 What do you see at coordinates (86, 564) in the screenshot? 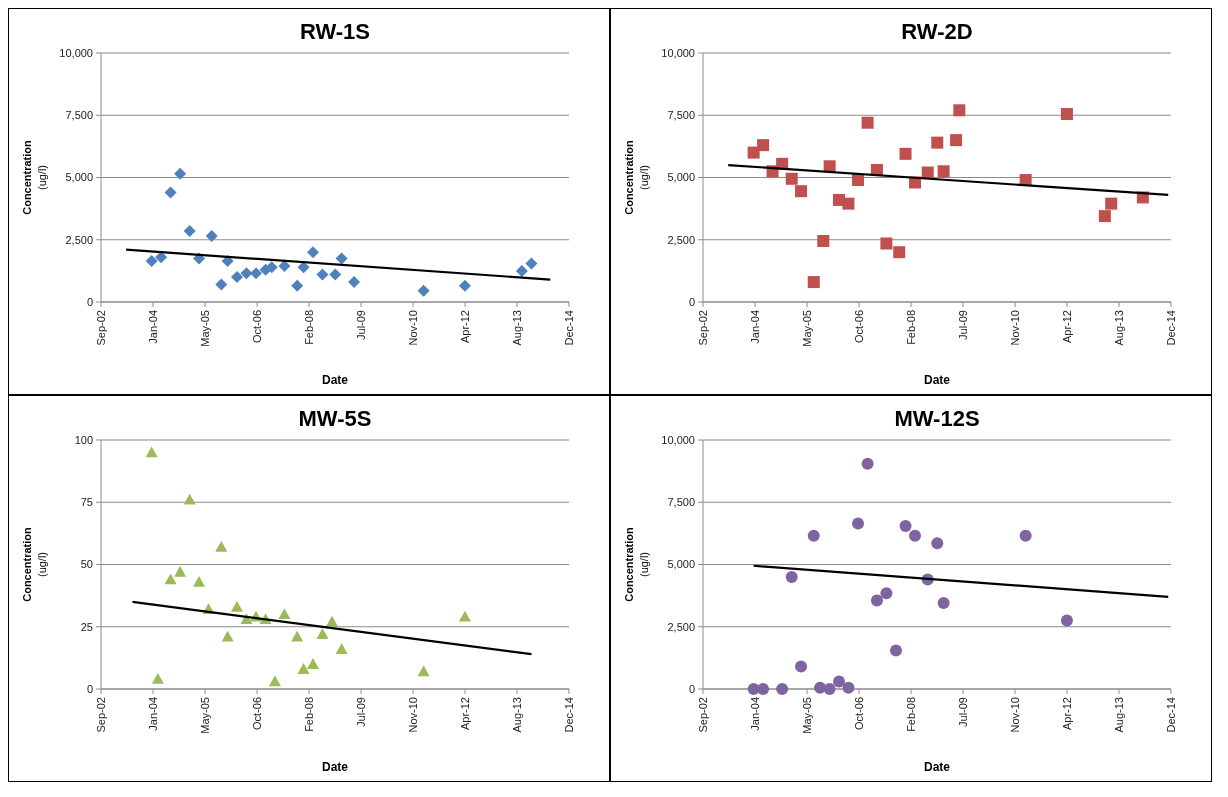
I see `y-tick-label: 50` at bounding box center [86, 564].